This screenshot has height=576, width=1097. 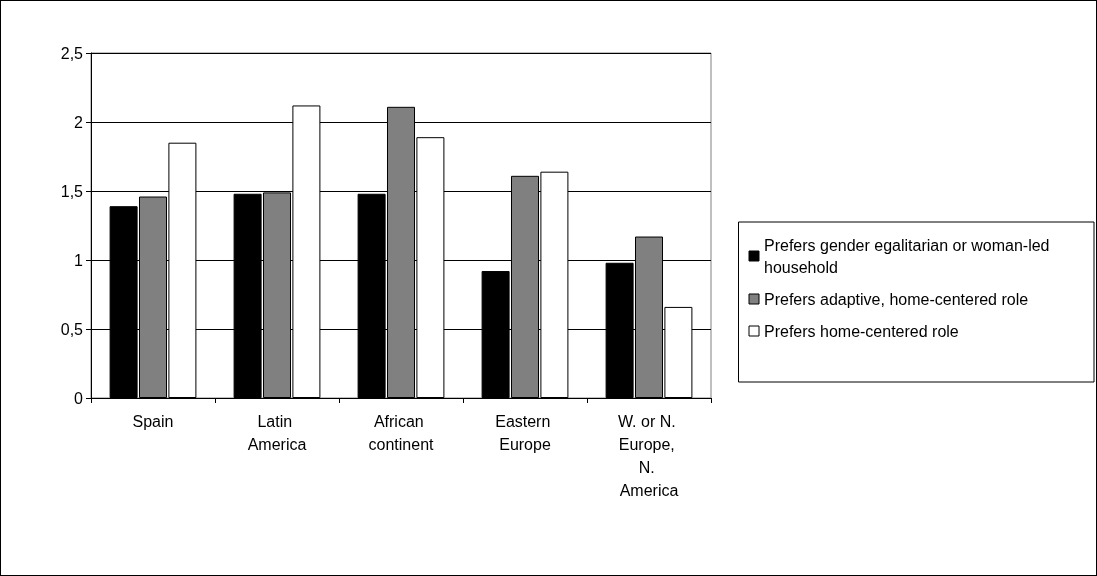 I want to click on y-tick-label: 2,5, so click(x=72, y=53).